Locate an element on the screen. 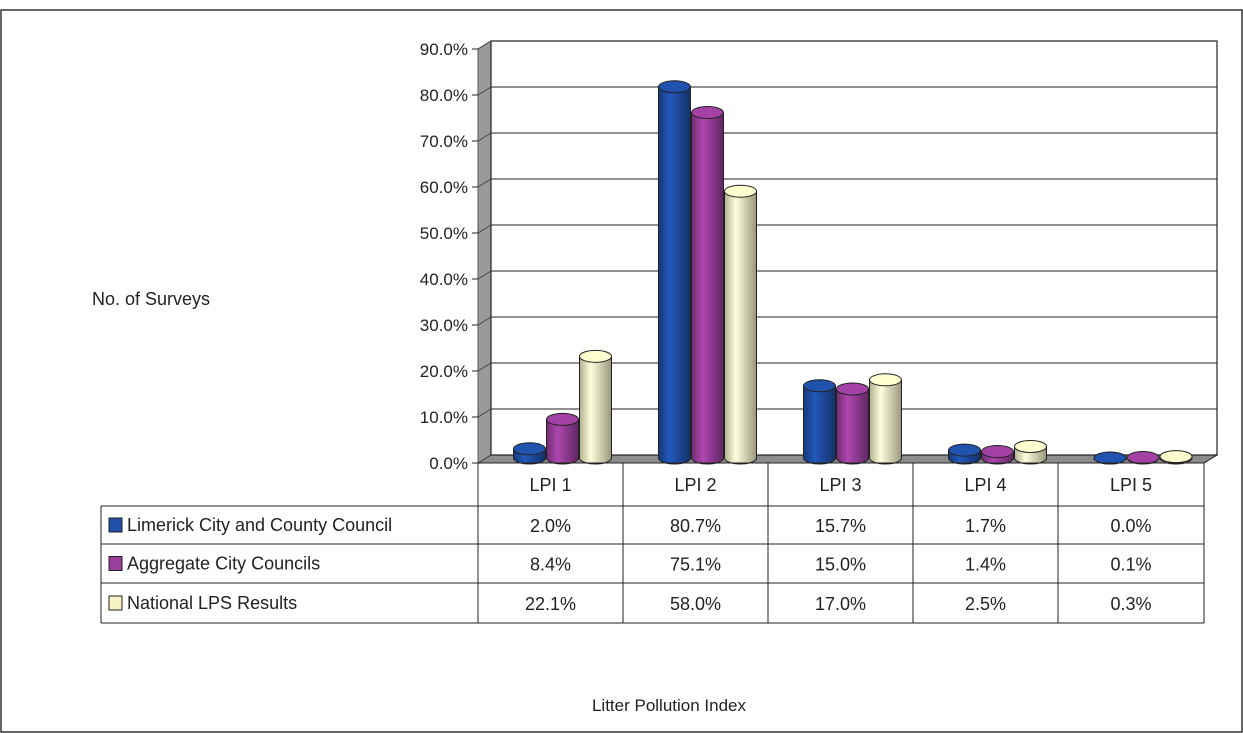 This screenshot has width=1243, height=733. data-label: 15.0% is located at coordinates (840, 565).